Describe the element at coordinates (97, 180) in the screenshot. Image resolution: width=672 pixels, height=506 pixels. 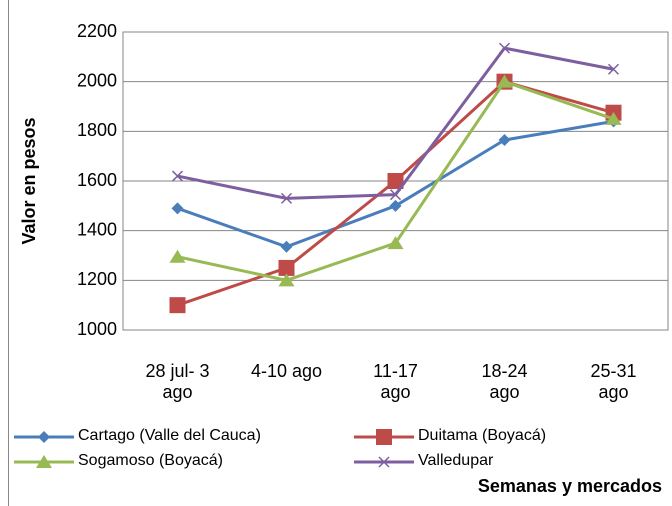
I see `y-tick-label: 1600` at that location.